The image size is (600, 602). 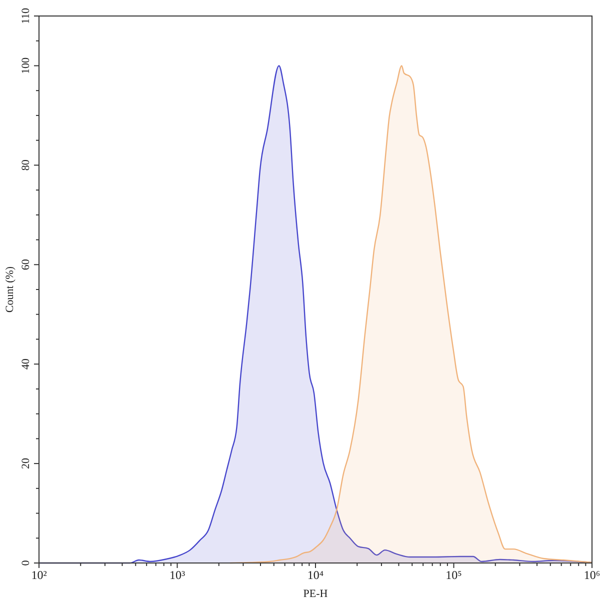 I want to click on y-tick-label: 40, so click(x=26, y=364).